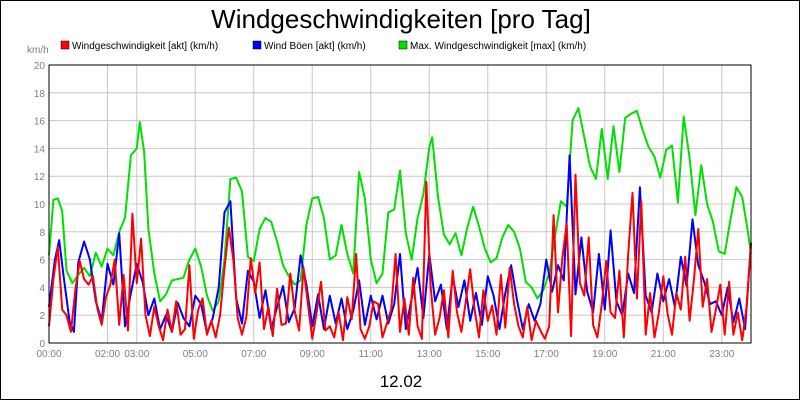  Describe the element at coordinates (42, 233) in the screenshot. I see `y-tick-label: 8` at that location.